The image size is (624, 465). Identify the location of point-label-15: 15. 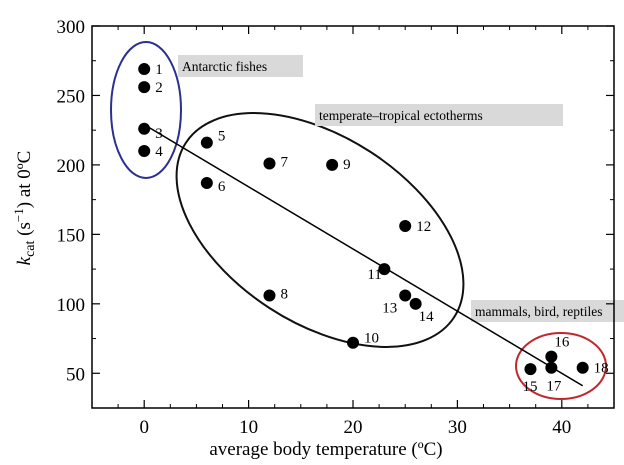
(529, 387).